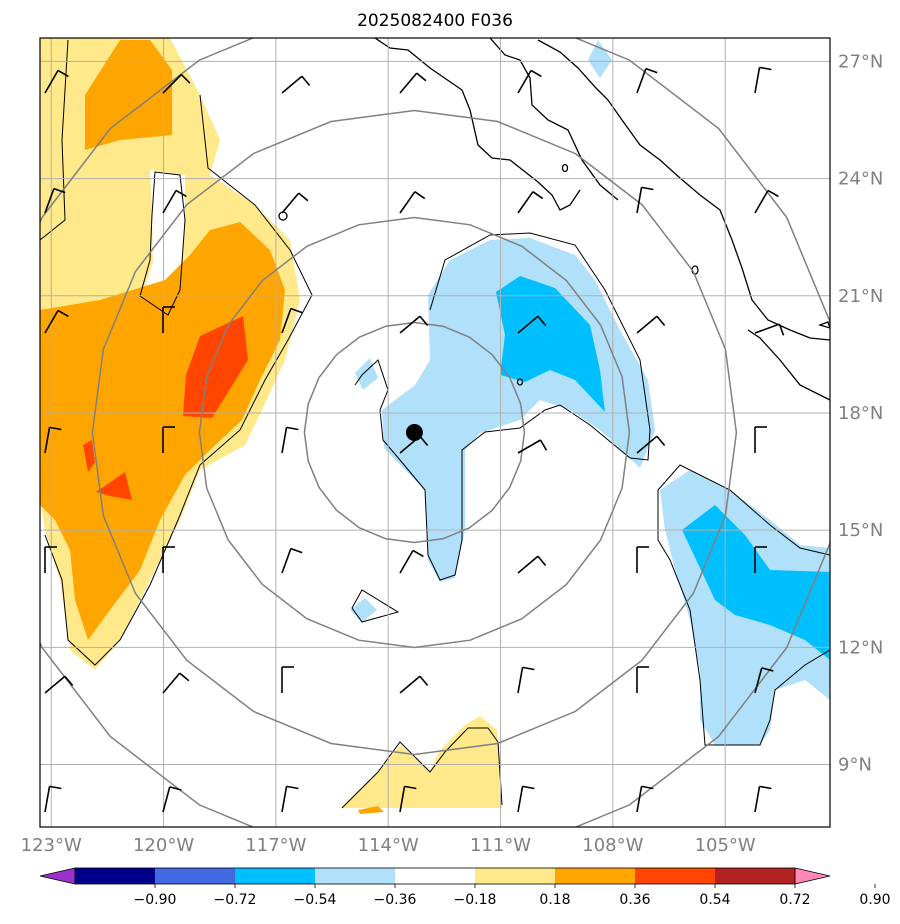  What do you see at coordinates (215, 367) in the screenshot?
I see `red-core-west` at bounding box center [215, 367].